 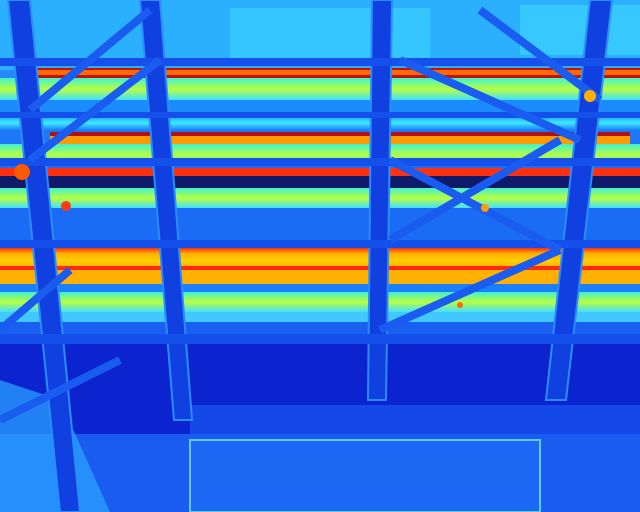 What do you see at coordinates (330, 33) in the screenshot?
I see `ceiling-panel` at bounding box center [330, 33].